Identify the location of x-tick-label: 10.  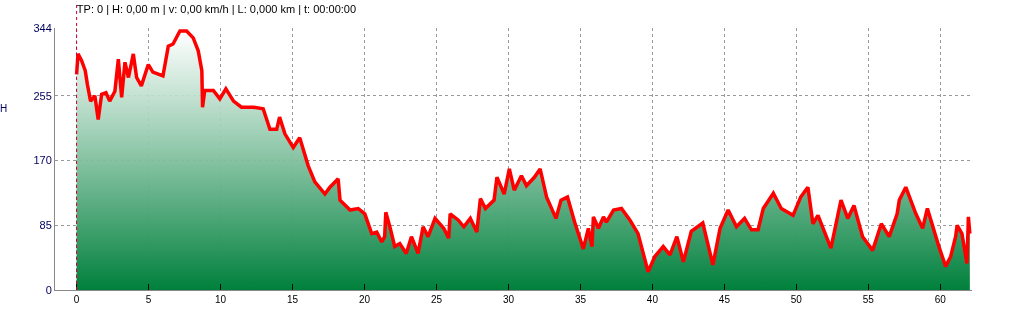
(220, 299).